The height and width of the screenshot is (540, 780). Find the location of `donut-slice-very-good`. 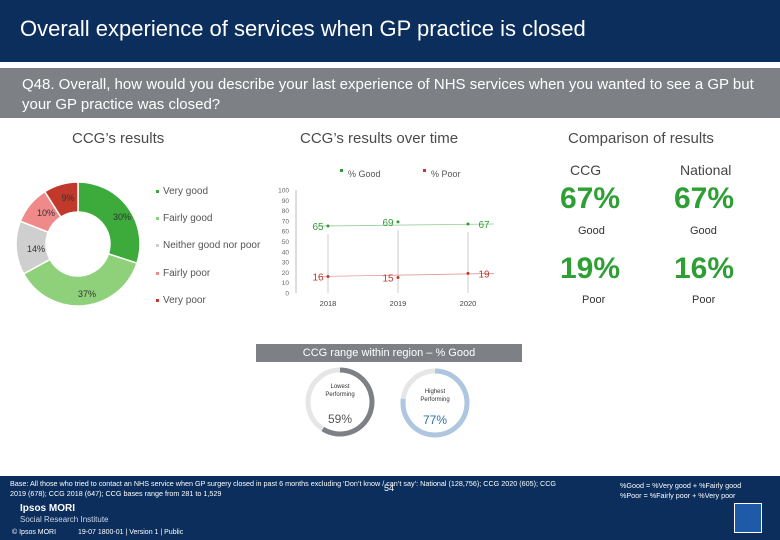

donut-slice-very-good is located at coordinates (109, 223).